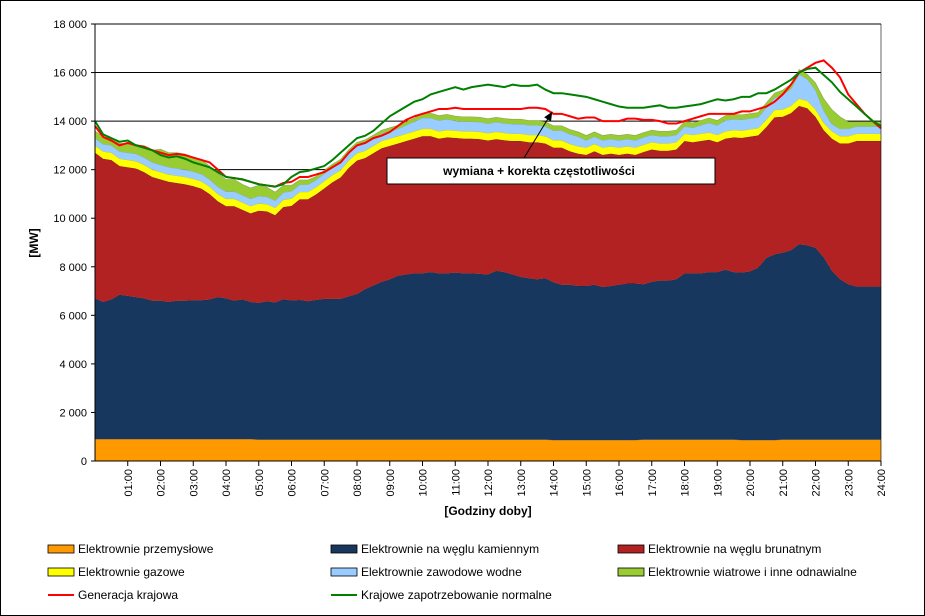 This screenshot has height=616, width=925. What do you see at coordinates (752, 572) in the screenshot?
I see `legend-label: Elektrownie wiatrowe i inne odnawialne` at bounding box center [752, 572].